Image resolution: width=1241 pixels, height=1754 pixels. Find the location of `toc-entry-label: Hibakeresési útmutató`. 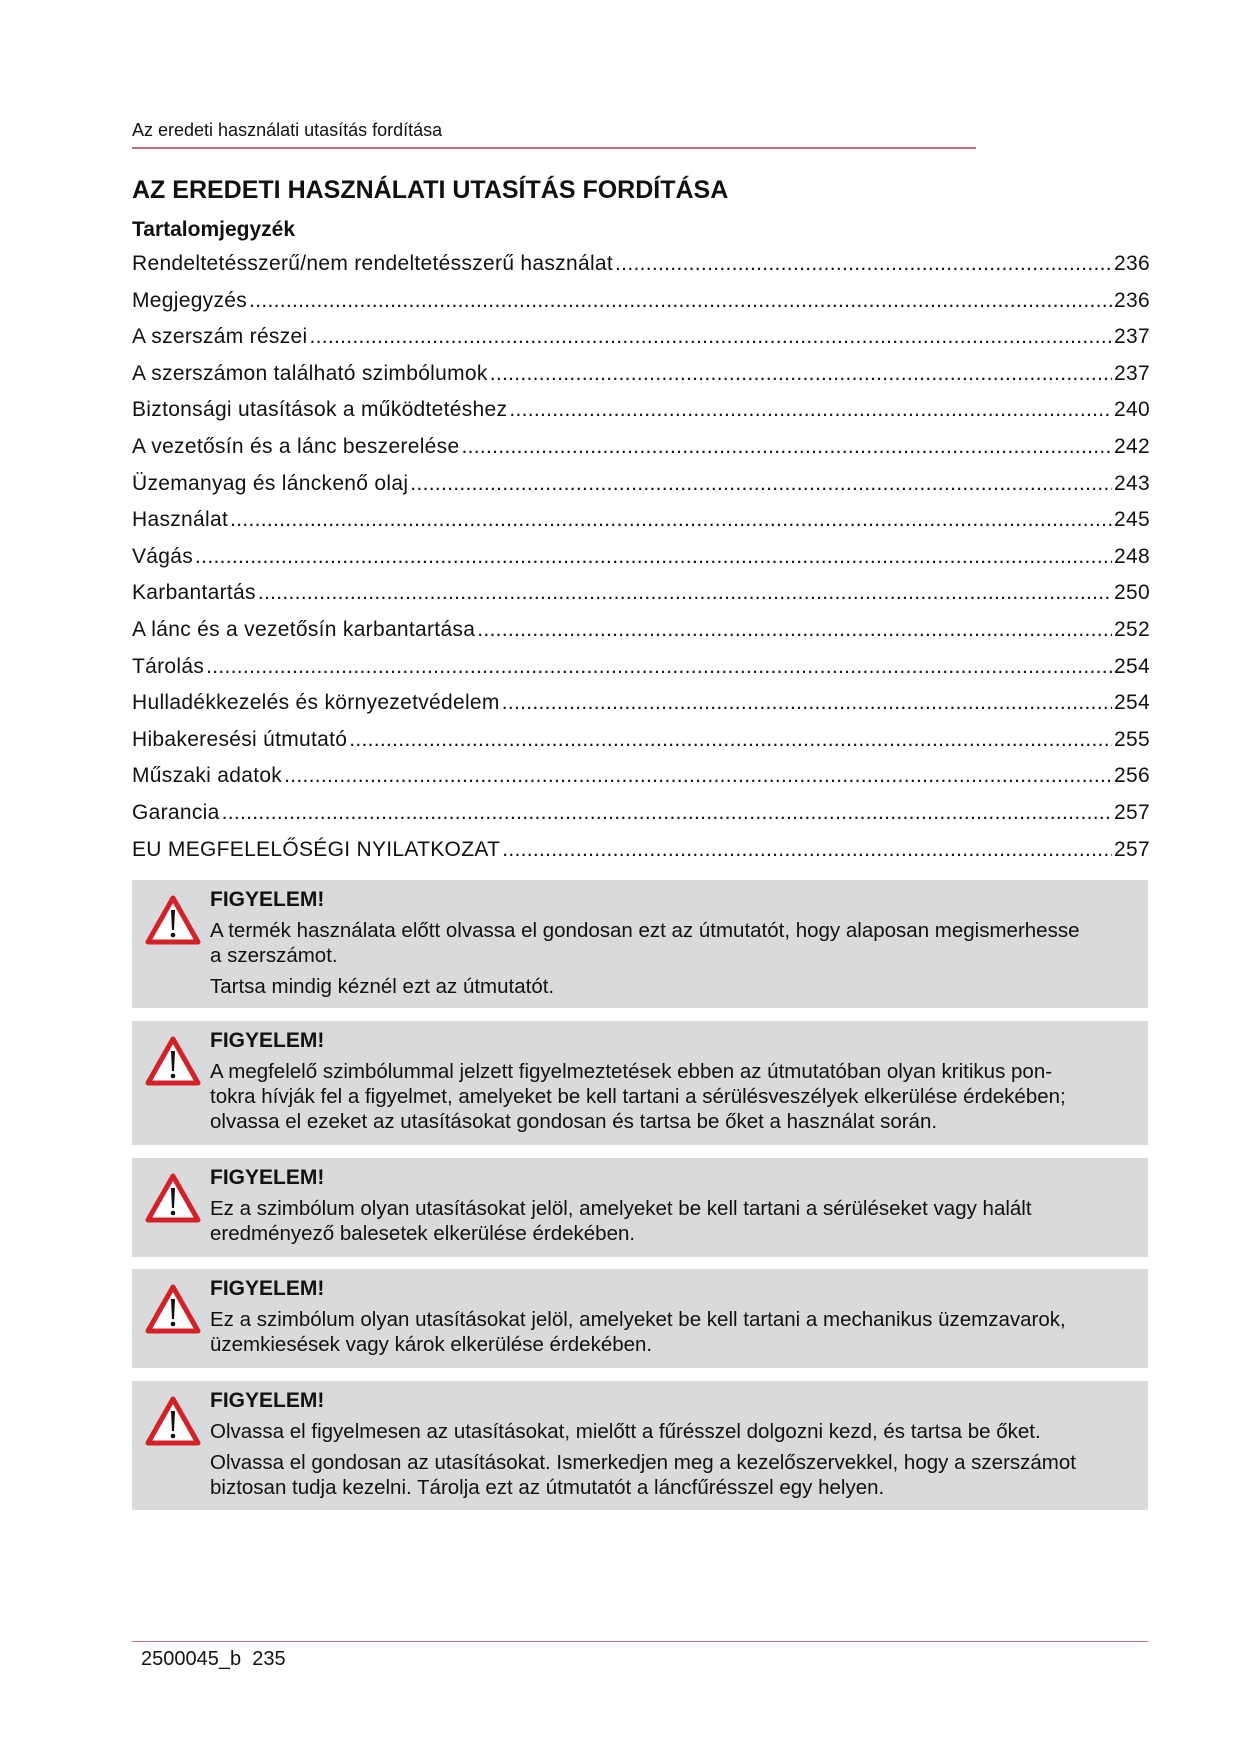

toc-entry-label: Hibakeresési útmutató is located at coordinates (240, 739).